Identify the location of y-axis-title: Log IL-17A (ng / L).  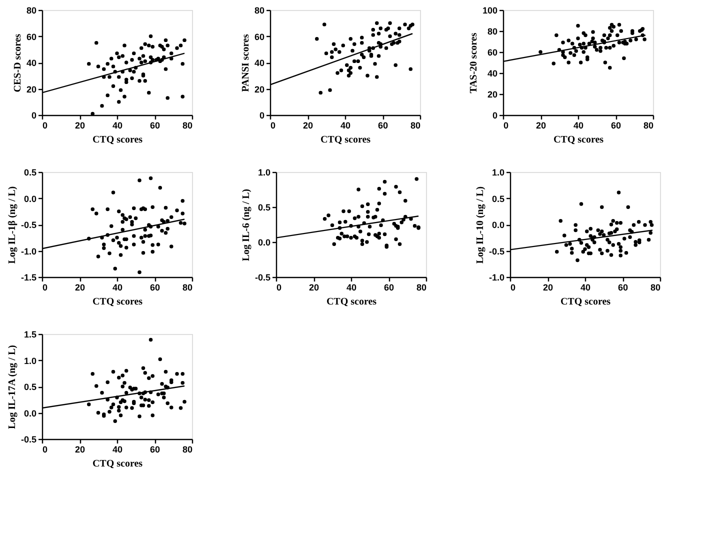
(12, 387).